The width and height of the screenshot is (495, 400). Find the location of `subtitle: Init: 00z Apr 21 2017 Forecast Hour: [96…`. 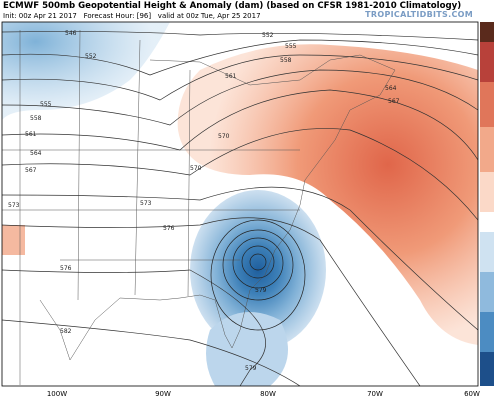

subtitle: Init: 00z Apr 21 2017 Forecast Hour: [96… is located at coordinates (132, 16).